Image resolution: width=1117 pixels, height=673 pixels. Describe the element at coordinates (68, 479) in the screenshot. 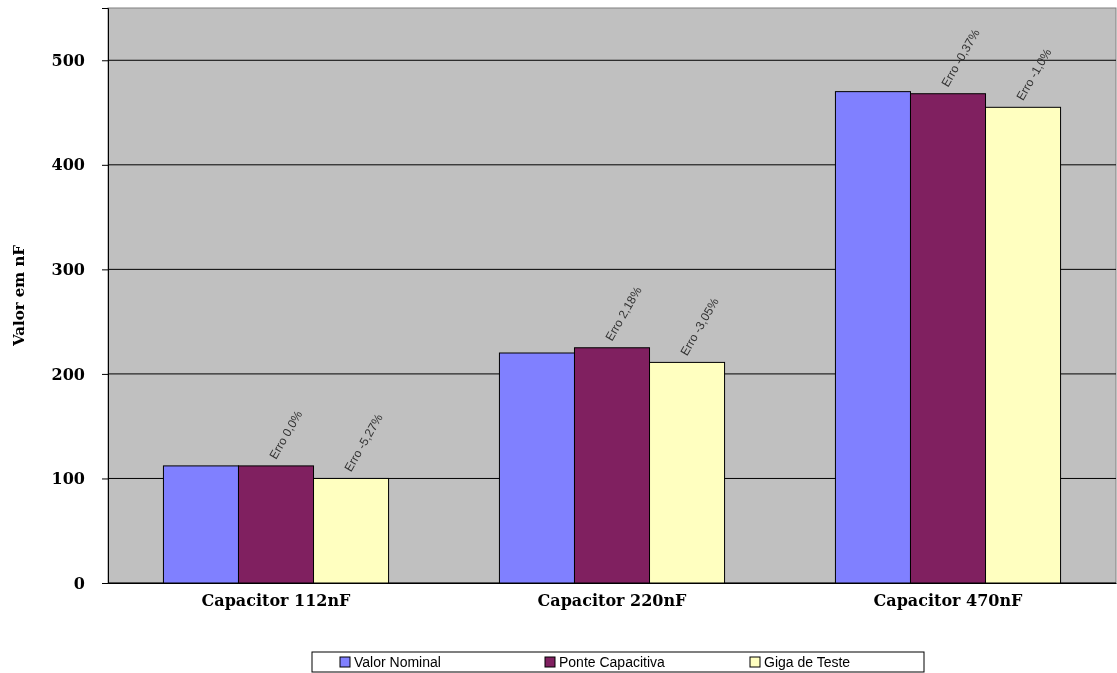

I see `y-tick-label: 100` at that location.